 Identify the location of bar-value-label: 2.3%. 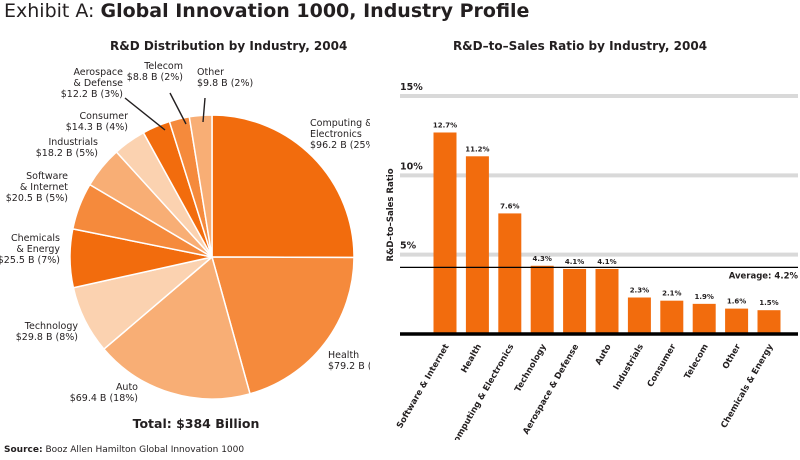
(639, 291).